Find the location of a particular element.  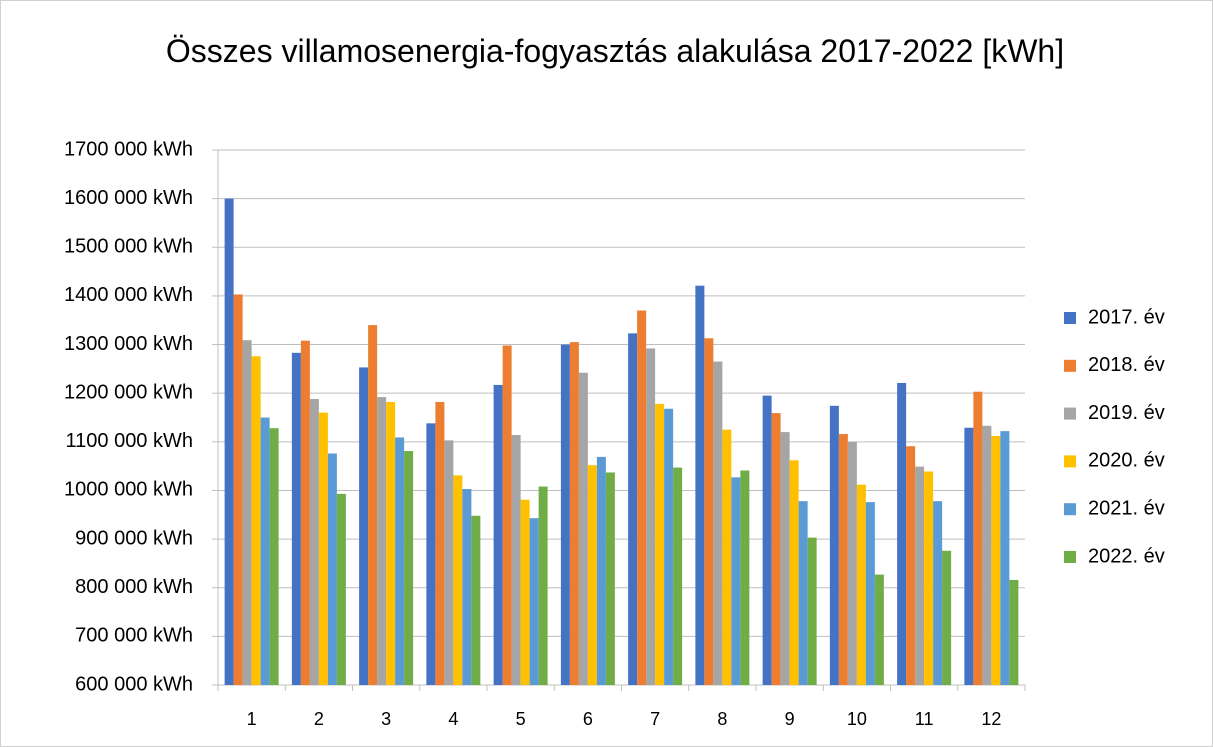

x-tick-label: 10 is located at coordinates (857, 719).